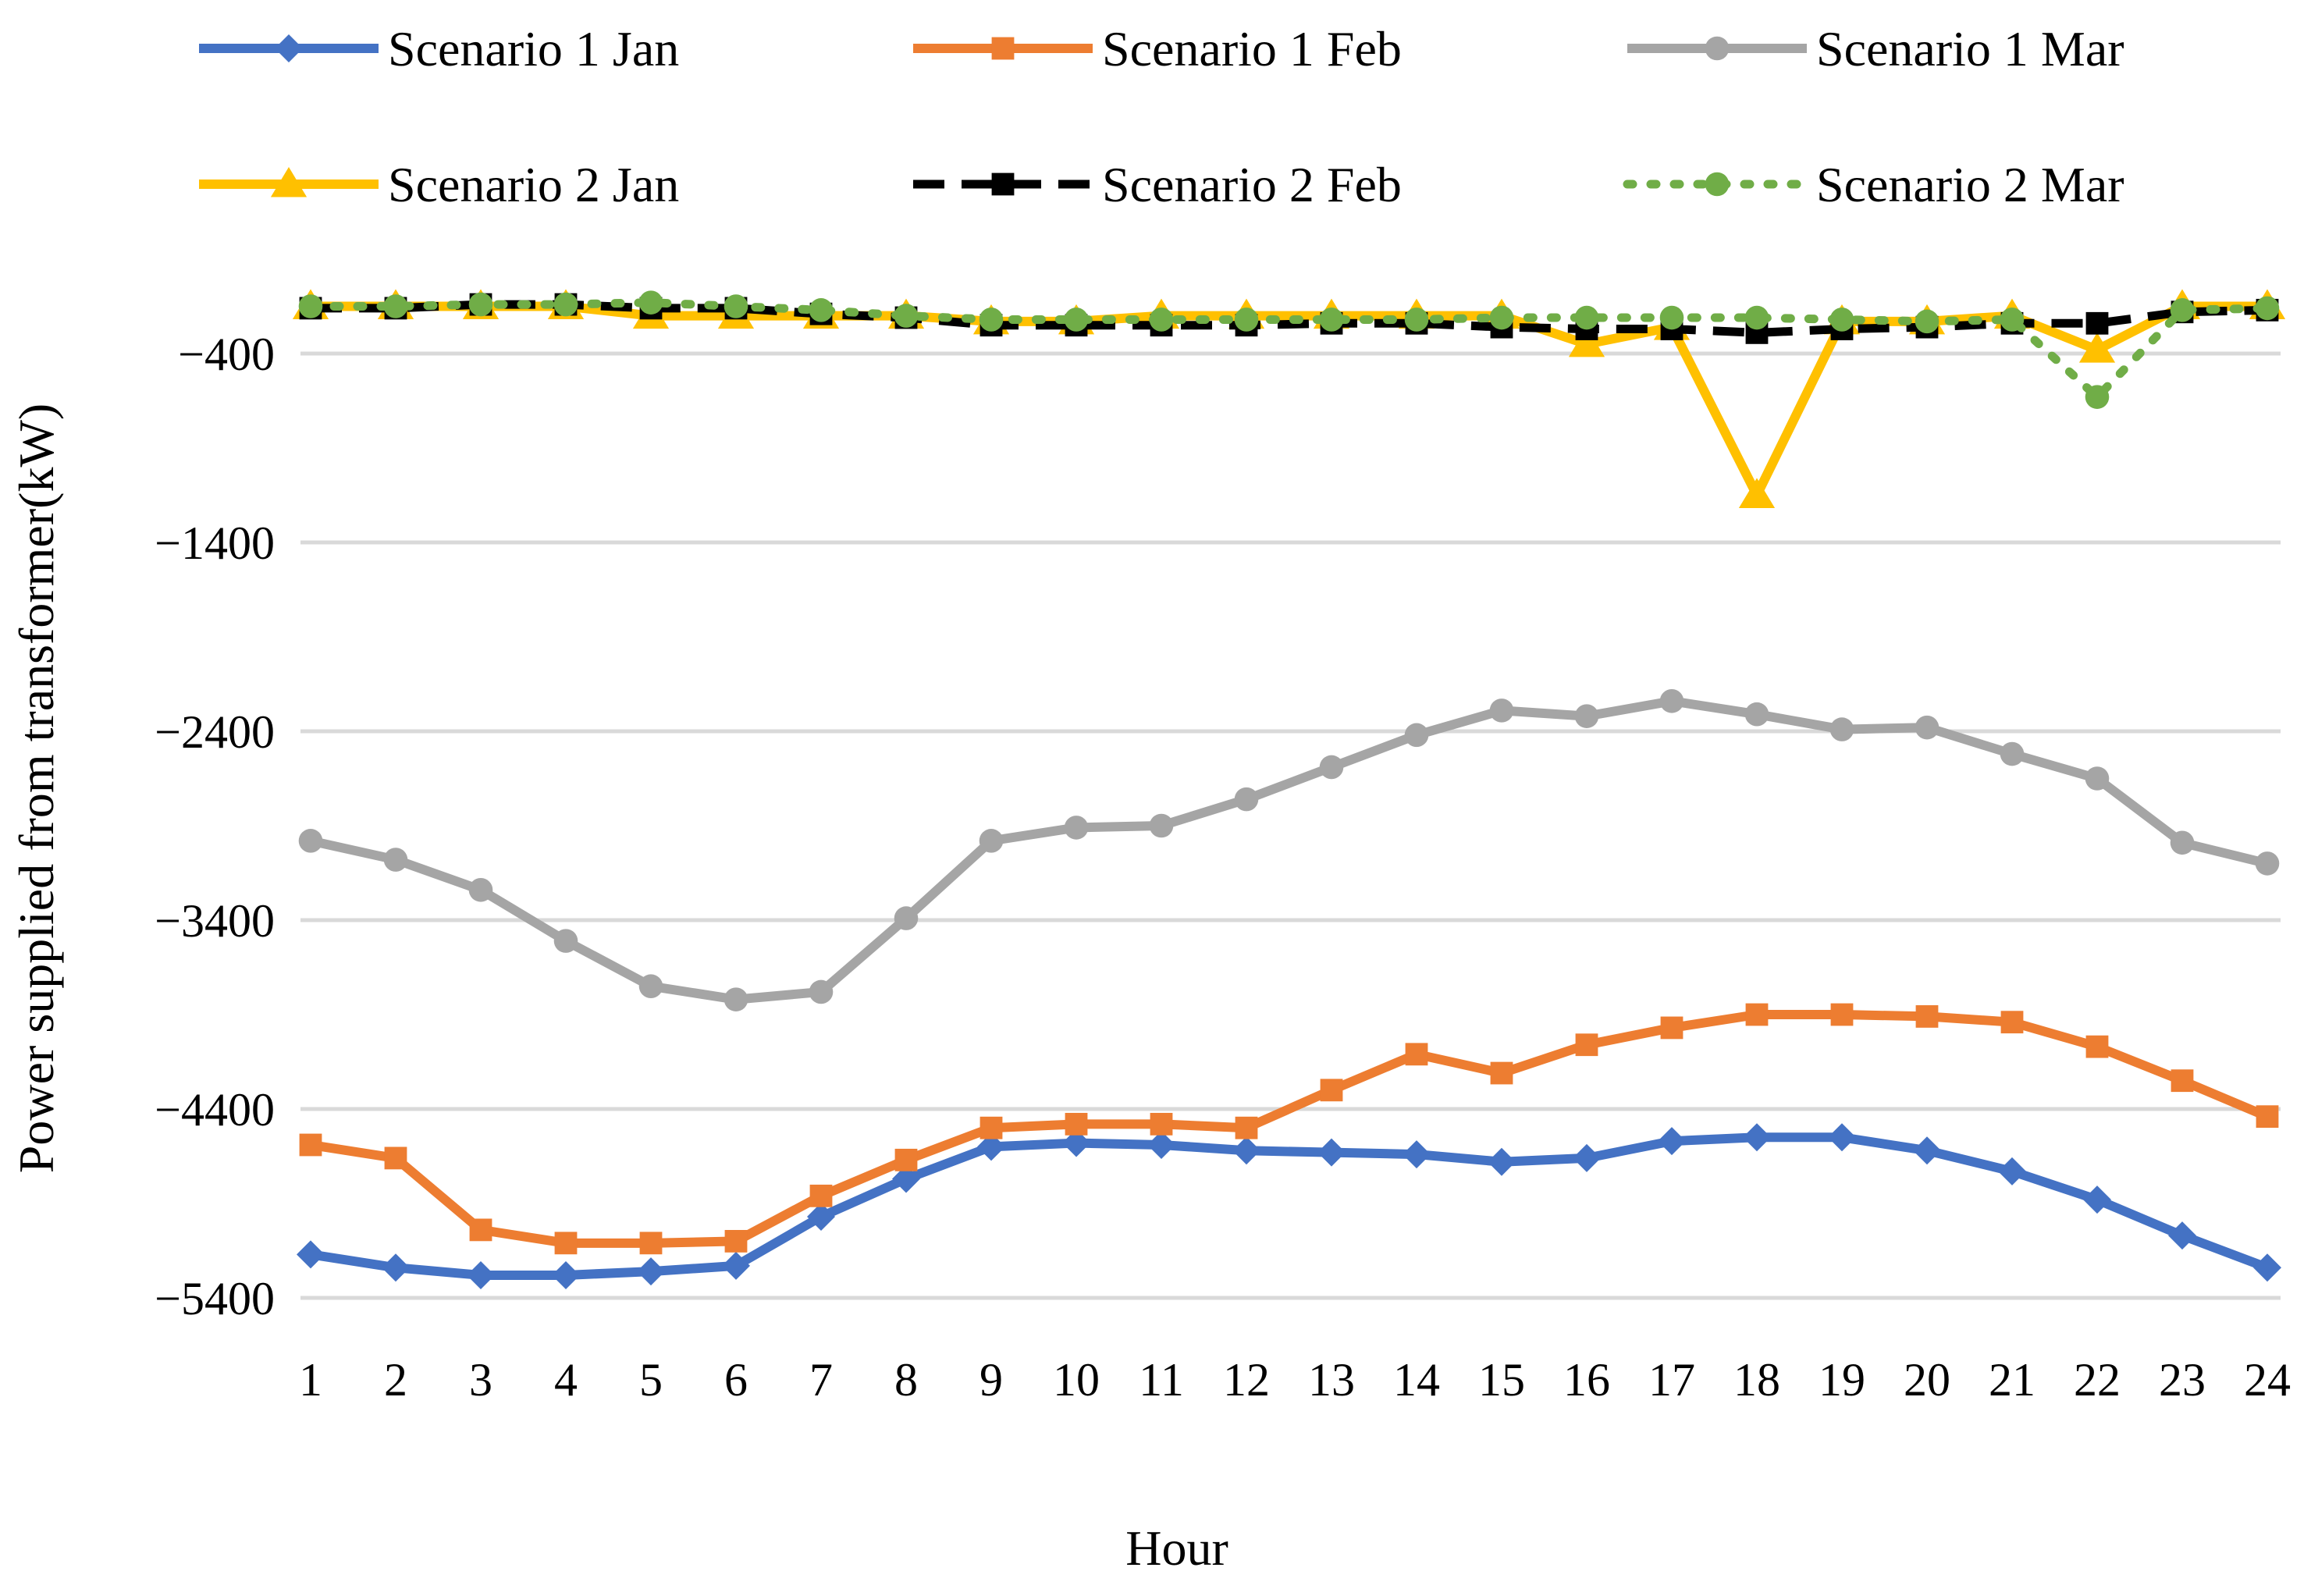 The height and width of the screenshot is (1596, 2311). Describe the element at coordinates (566, 1380) in the screenshot. I see `x-tick-label: 4` at that location.